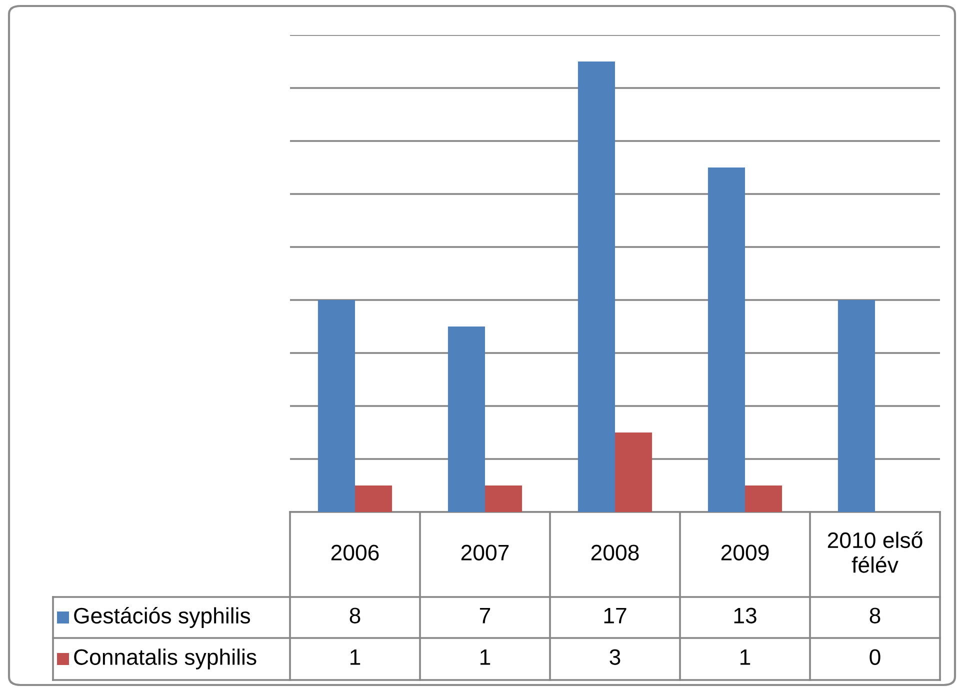 Image resolution: width=958 pixels, height=693 pixels. What do you see at coordinates (355, 552) in the screenshot?
I see `x-tick-label: 2006` at bounding box center [355, 552].